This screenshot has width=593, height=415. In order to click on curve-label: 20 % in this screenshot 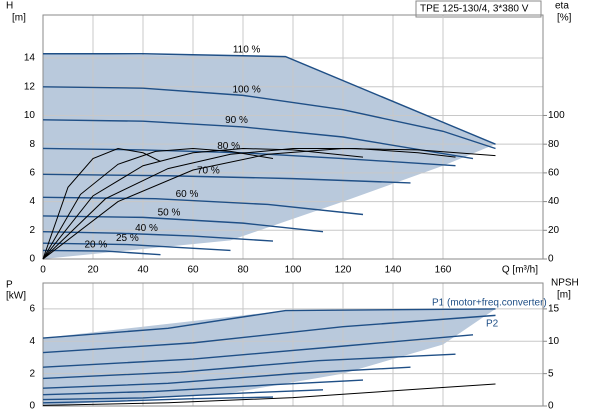, I will do `click(95, 245)`.